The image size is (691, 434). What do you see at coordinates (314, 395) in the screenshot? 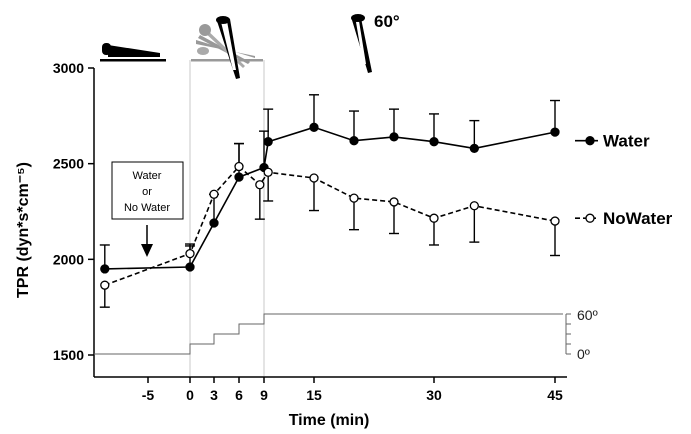
I see `x-tick-label: 15` at bounding box center [314, 395].